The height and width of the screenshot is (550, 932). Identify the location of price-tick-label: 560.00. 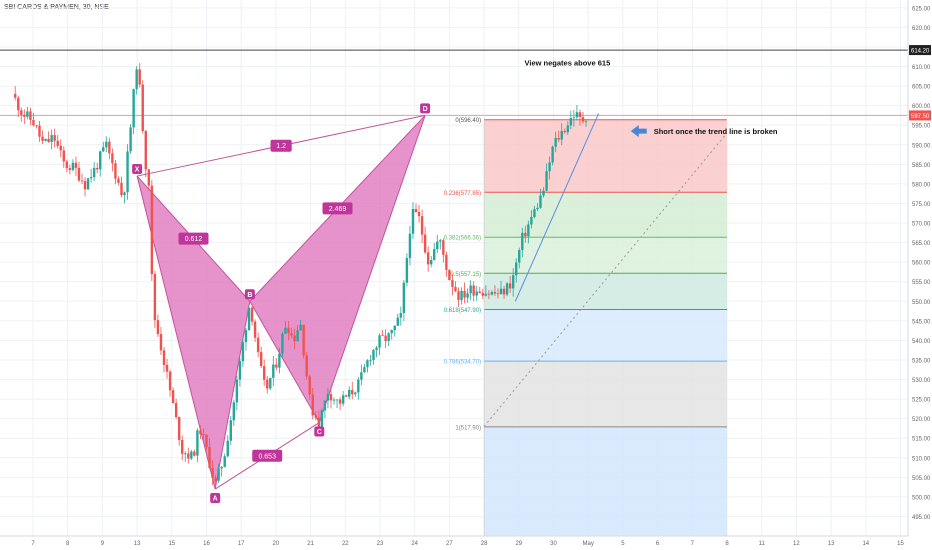
(921, 264).